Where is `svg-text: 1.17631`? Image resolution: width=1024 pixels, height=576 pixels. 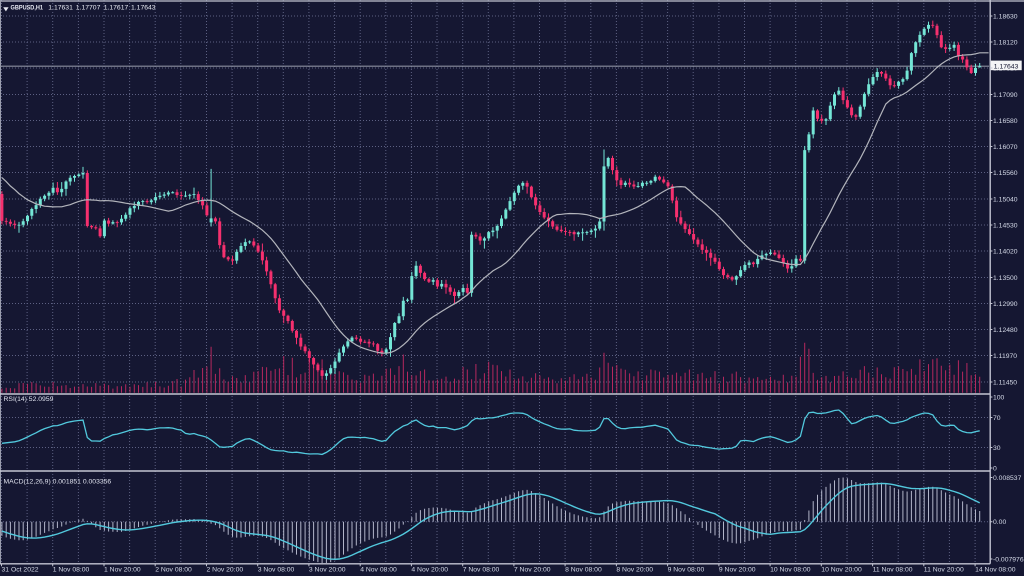
svg-text: 1.17631 is located at coordinates (60, 7).